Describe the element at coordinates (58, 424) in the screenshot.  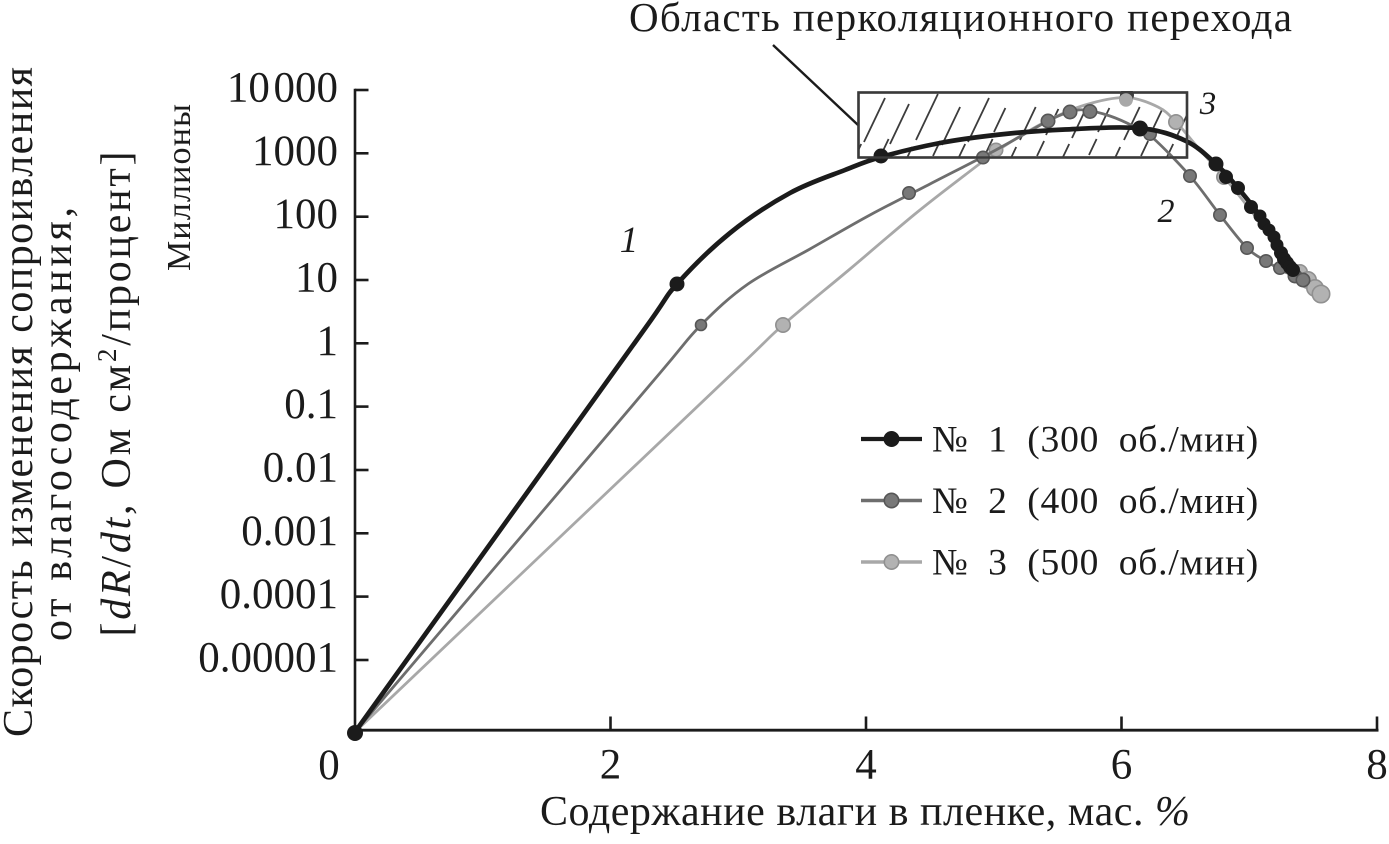
I see `svg-text: от влагосодержания,` at that location.